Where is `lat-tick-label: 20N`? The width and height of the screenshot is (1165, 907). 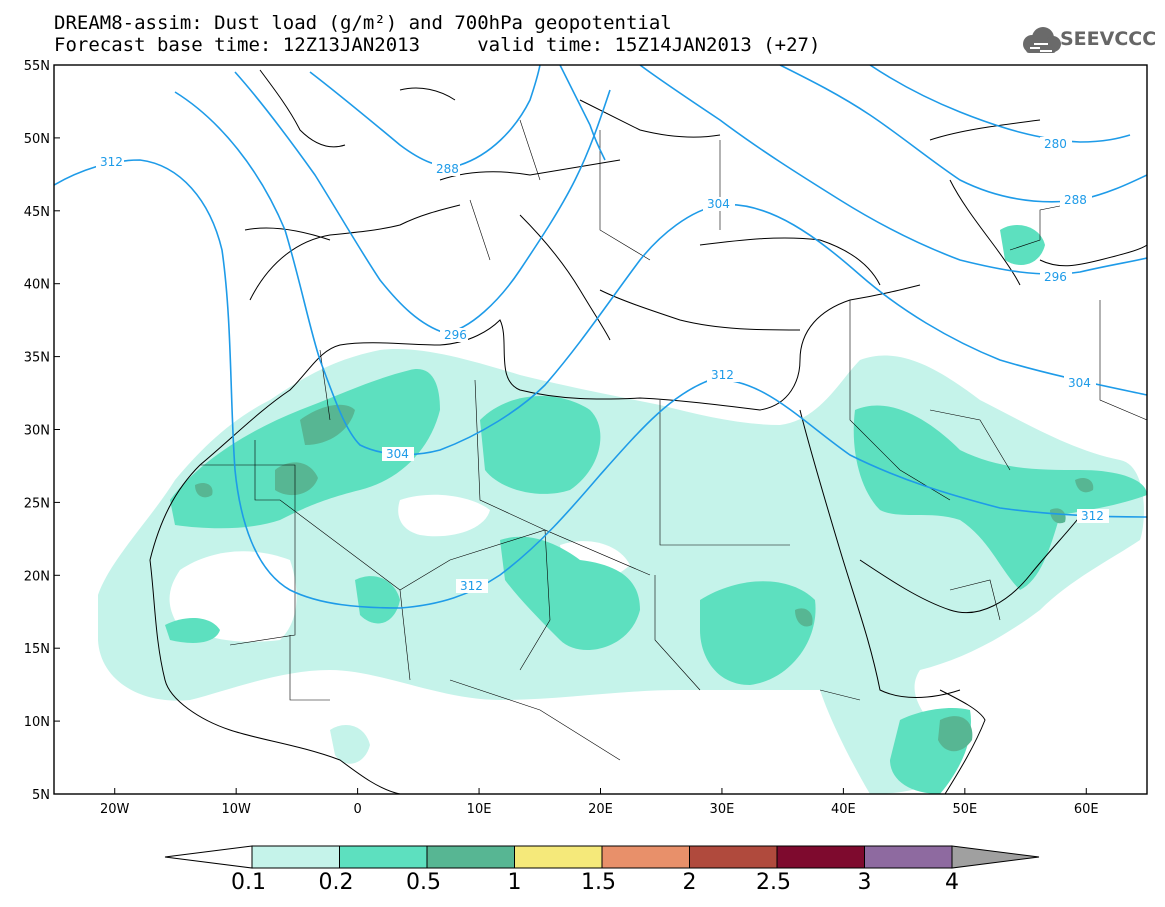
lat-tick-label: 20N is located at coordinates (37, 576).